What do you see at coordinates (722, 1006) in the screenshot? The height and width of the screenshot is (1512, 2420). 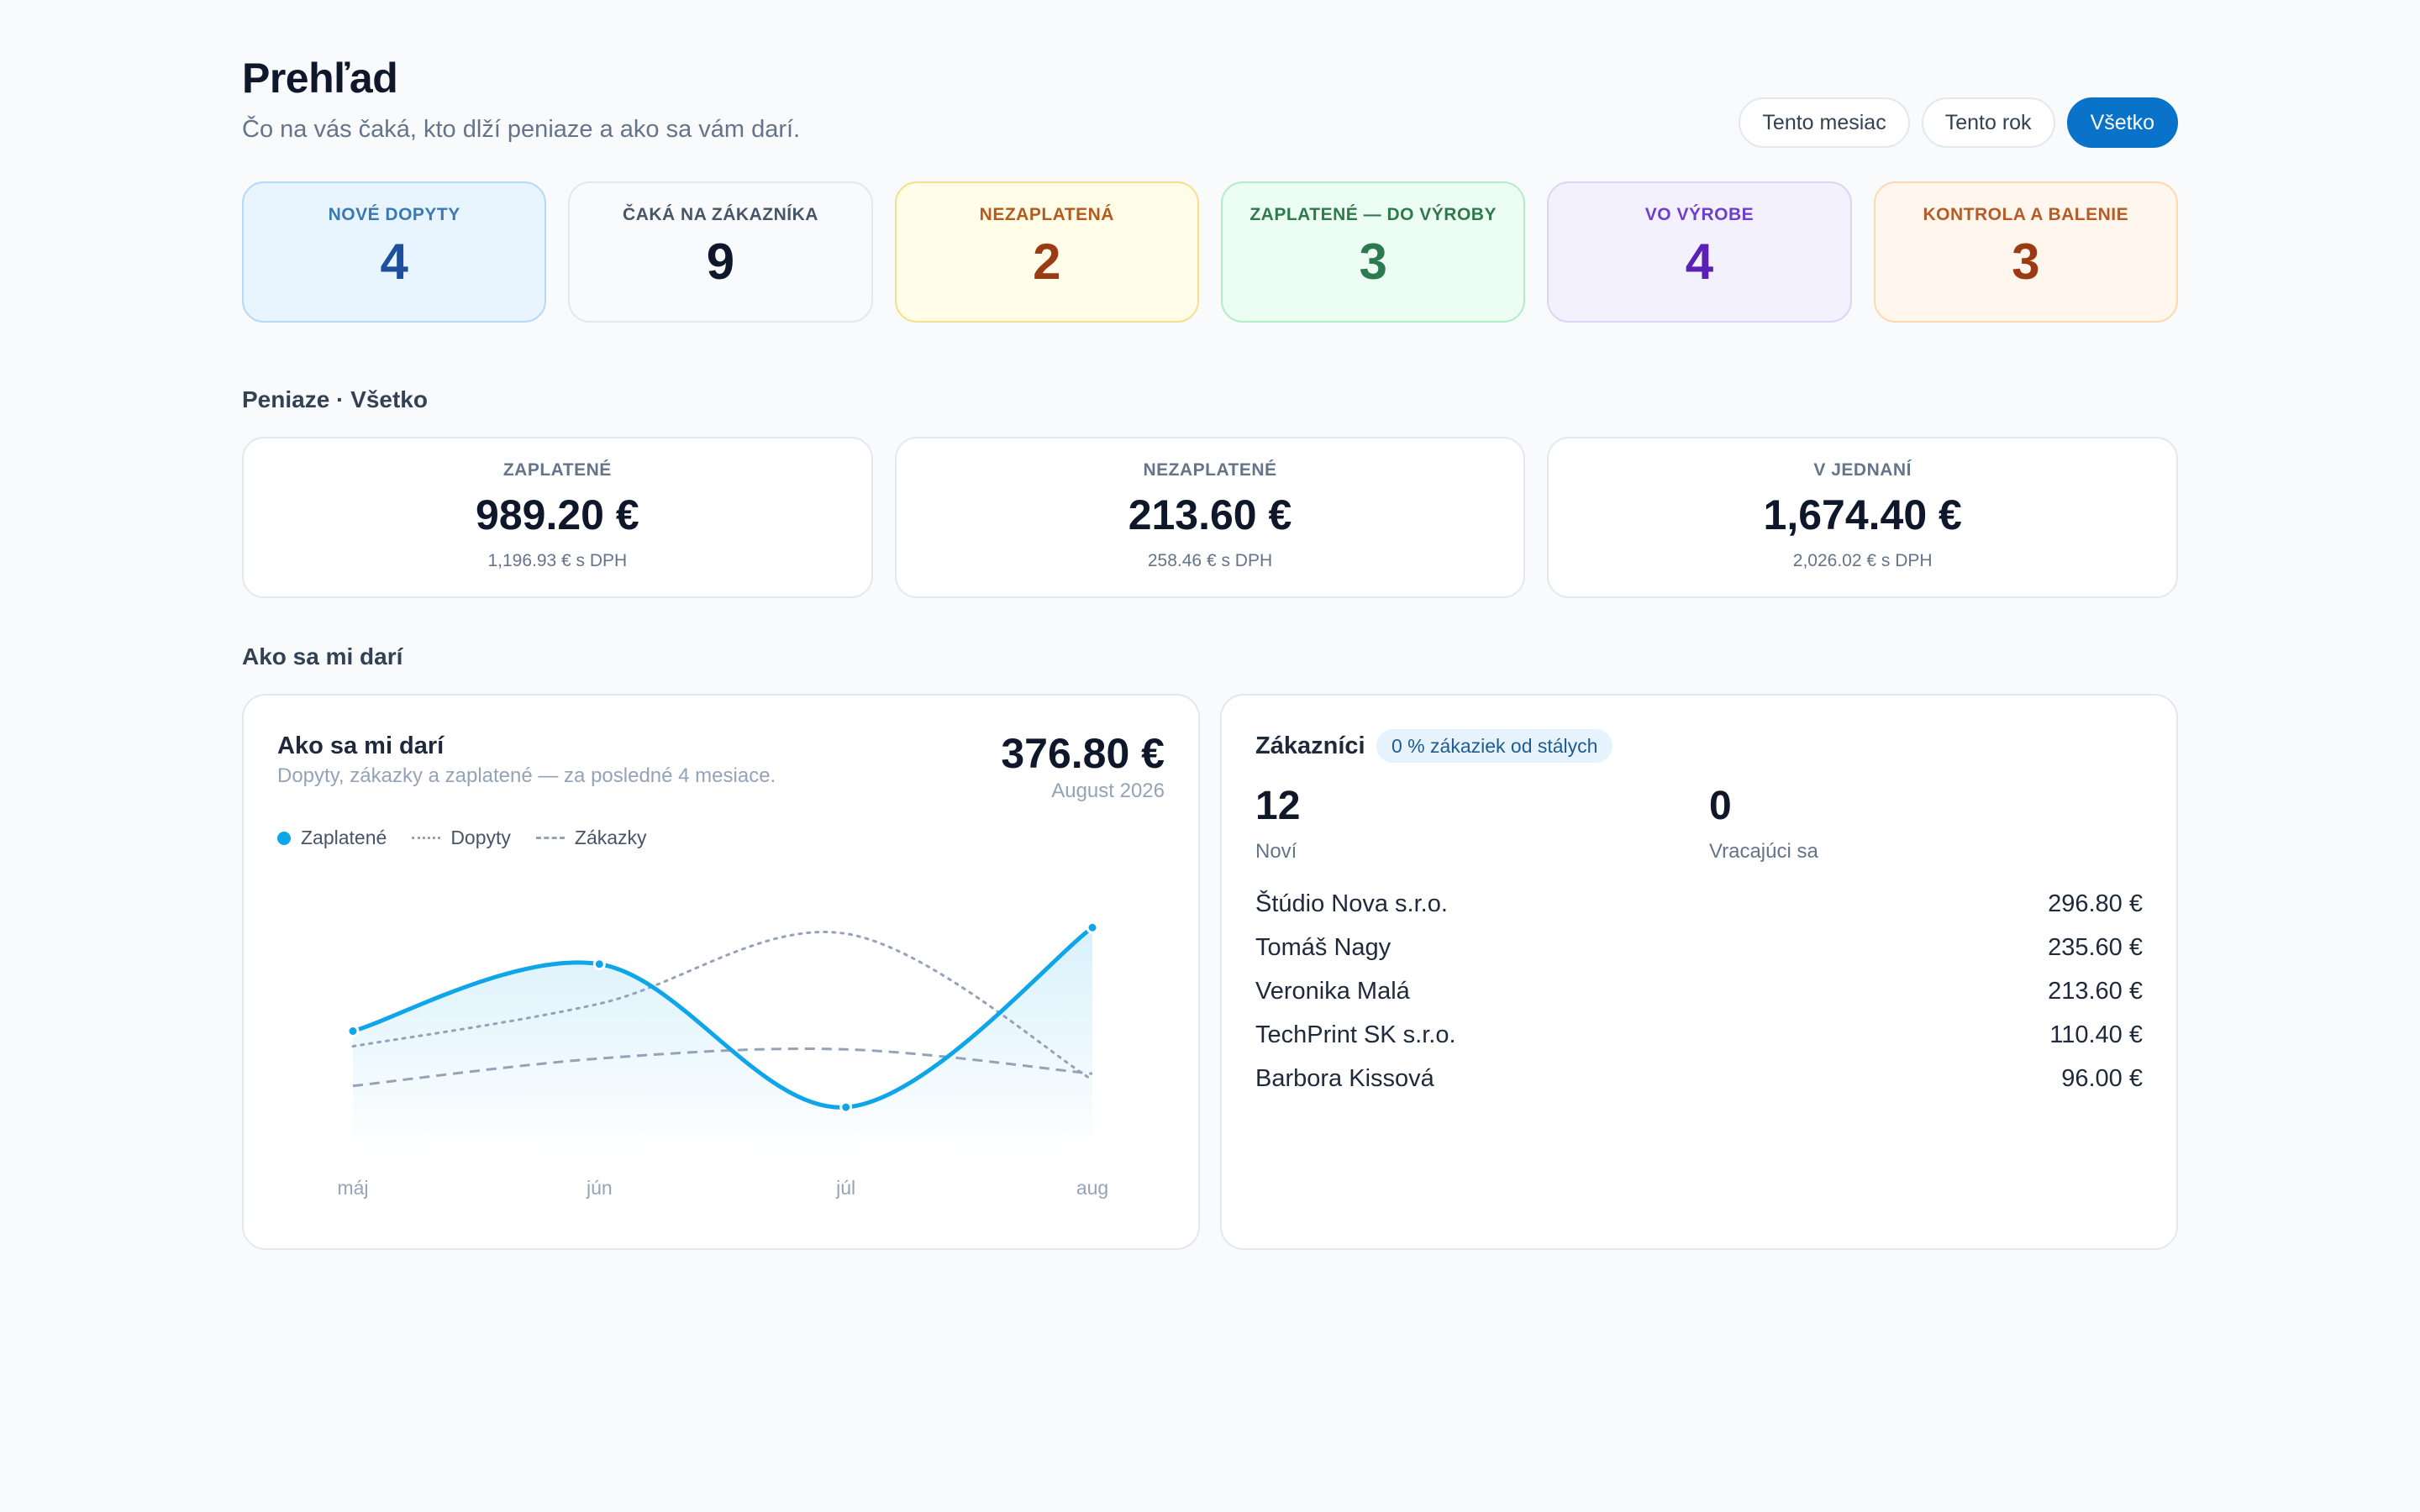 I see `series-inquiries-line` at bounding box center [722, 1006].